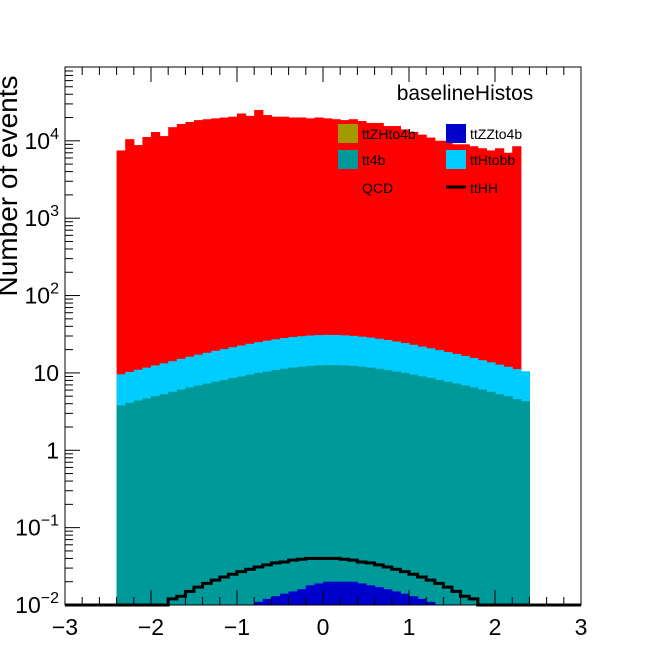 Image resolution: width=646 pixels, height=672 pixels. I want to click on legend-label: ttZHto4b, so click(389, 134).